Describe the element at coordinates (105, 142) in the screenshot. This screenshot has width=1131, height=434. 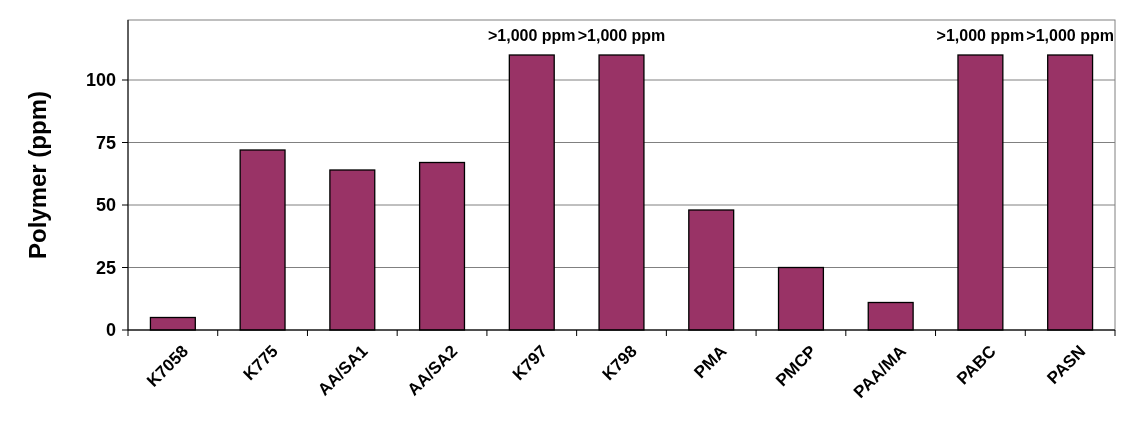
I see `y-tick-label: 75` at that location.